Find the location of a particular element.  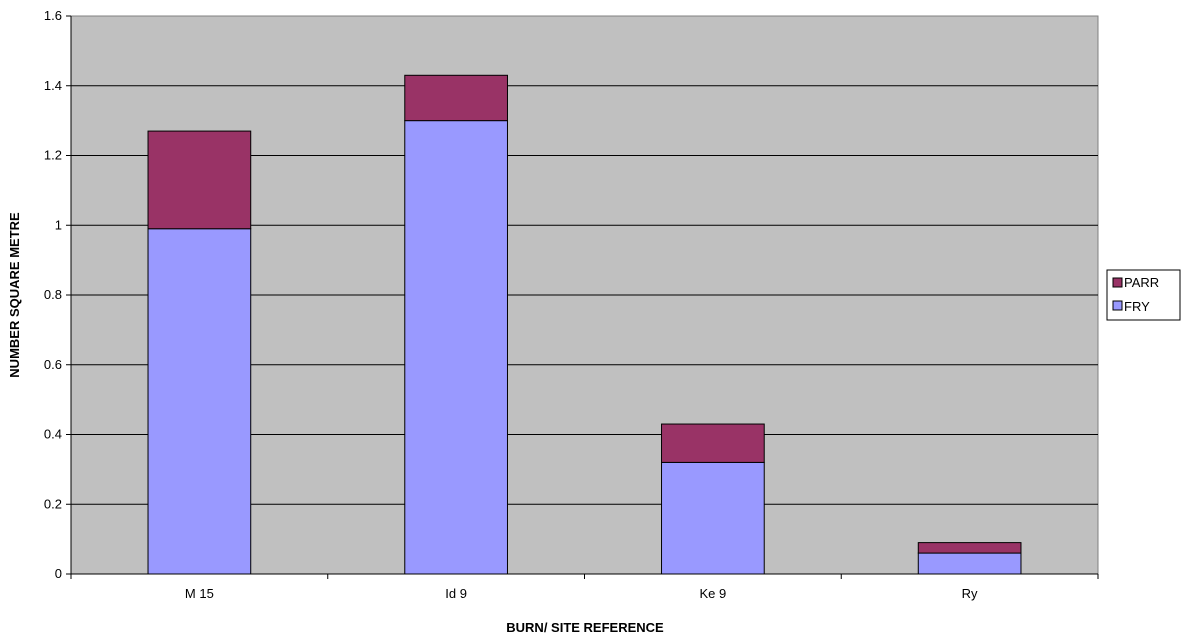

y-axis-title: NUMBER SQUARE METRE is located at coordinates (14, 295).